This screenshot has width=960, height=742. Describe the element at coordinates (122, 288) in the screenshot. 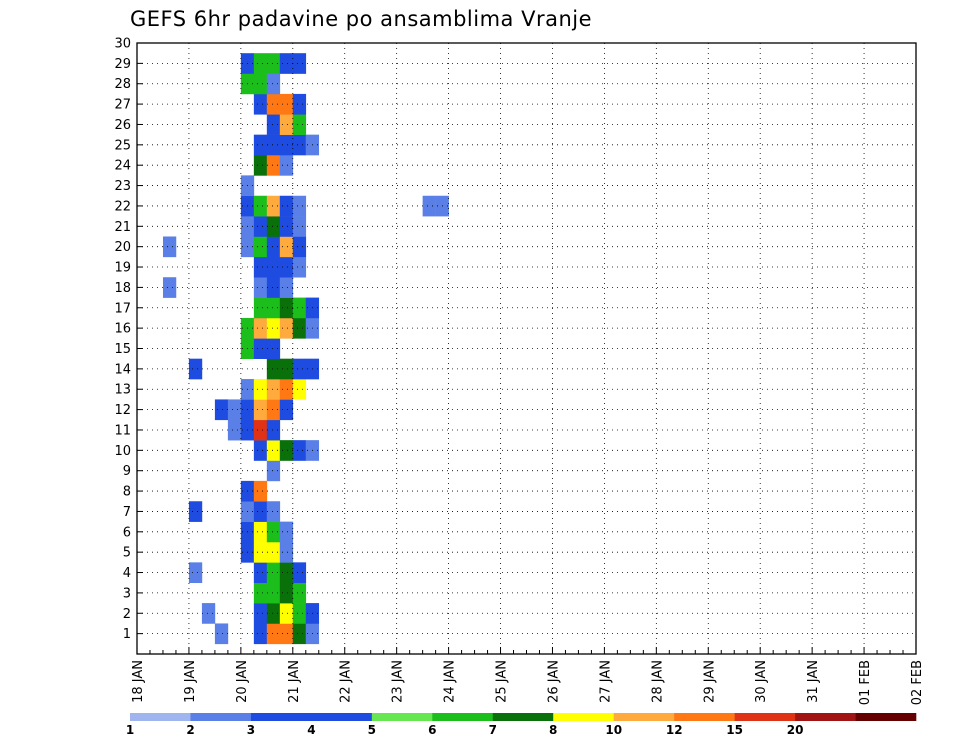

I see `y-tick-label: 18` at that location.